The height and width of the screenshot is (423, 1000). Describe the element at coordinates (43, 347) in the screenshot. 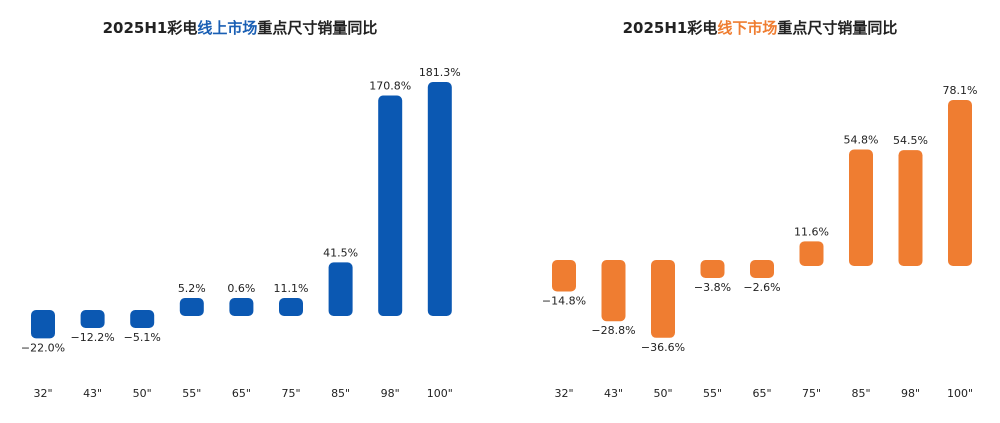

I see `value-label: −22.0%` at that location.